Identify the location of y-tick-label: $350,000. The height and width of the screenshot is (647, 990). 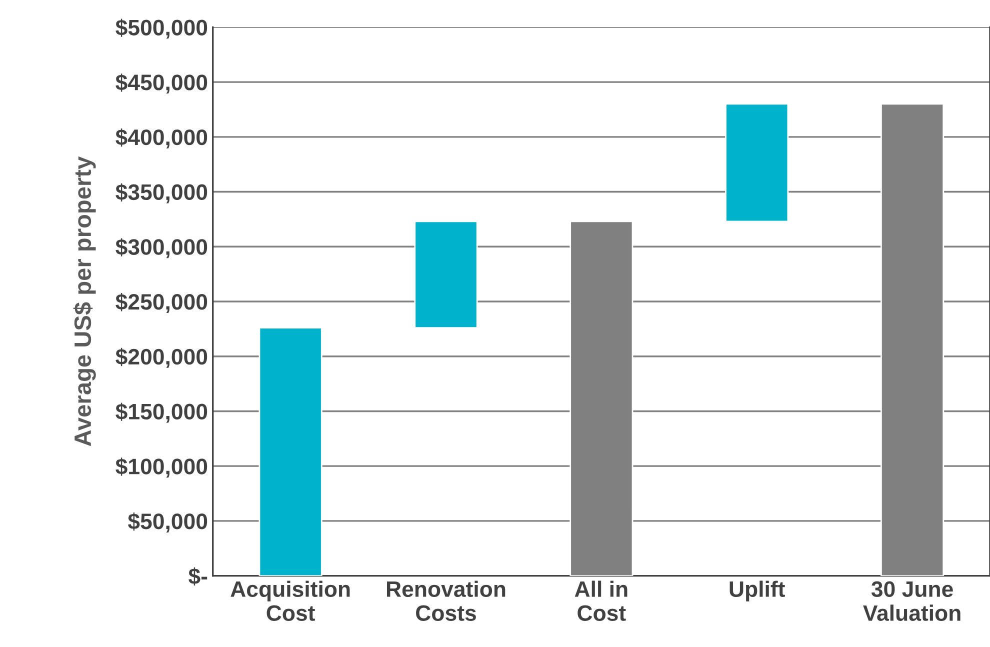
(162, 193).